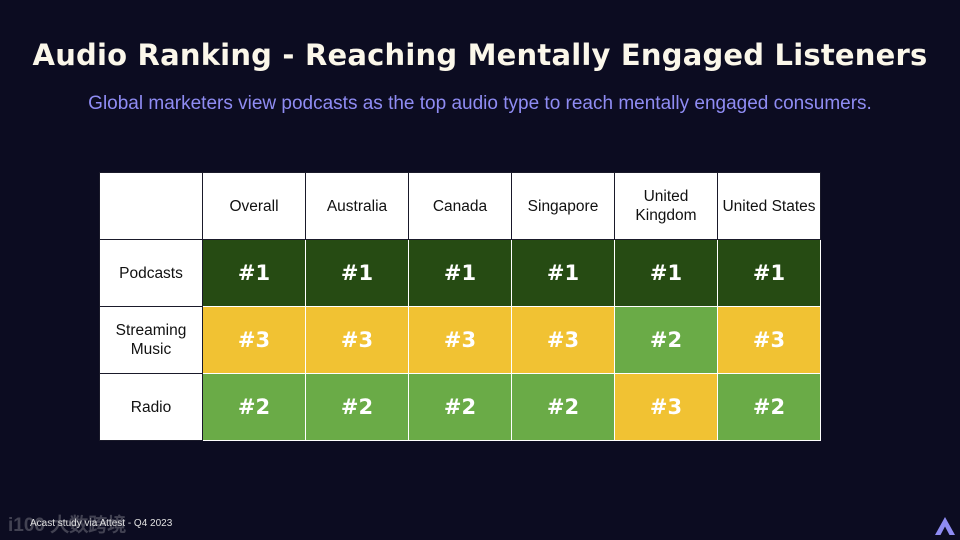 The image size is (960, 540). I want to click on row-header: Streaming Music, so click(151, 340).